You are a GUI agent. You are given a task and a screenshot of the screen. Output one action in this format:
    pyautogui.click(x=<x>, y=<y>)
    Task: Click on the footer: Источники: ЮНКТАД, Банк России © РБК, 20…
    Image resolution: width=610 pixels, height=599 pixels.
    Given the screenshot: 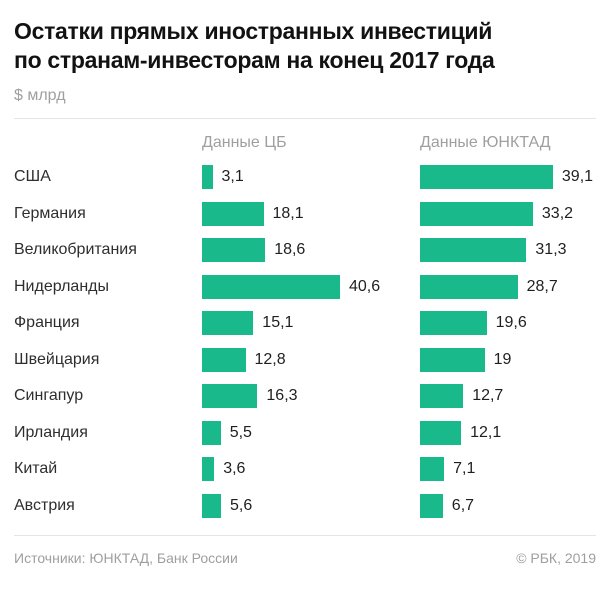 What is the action you would take?
    pyautogui.click(x=305, y=551)
    